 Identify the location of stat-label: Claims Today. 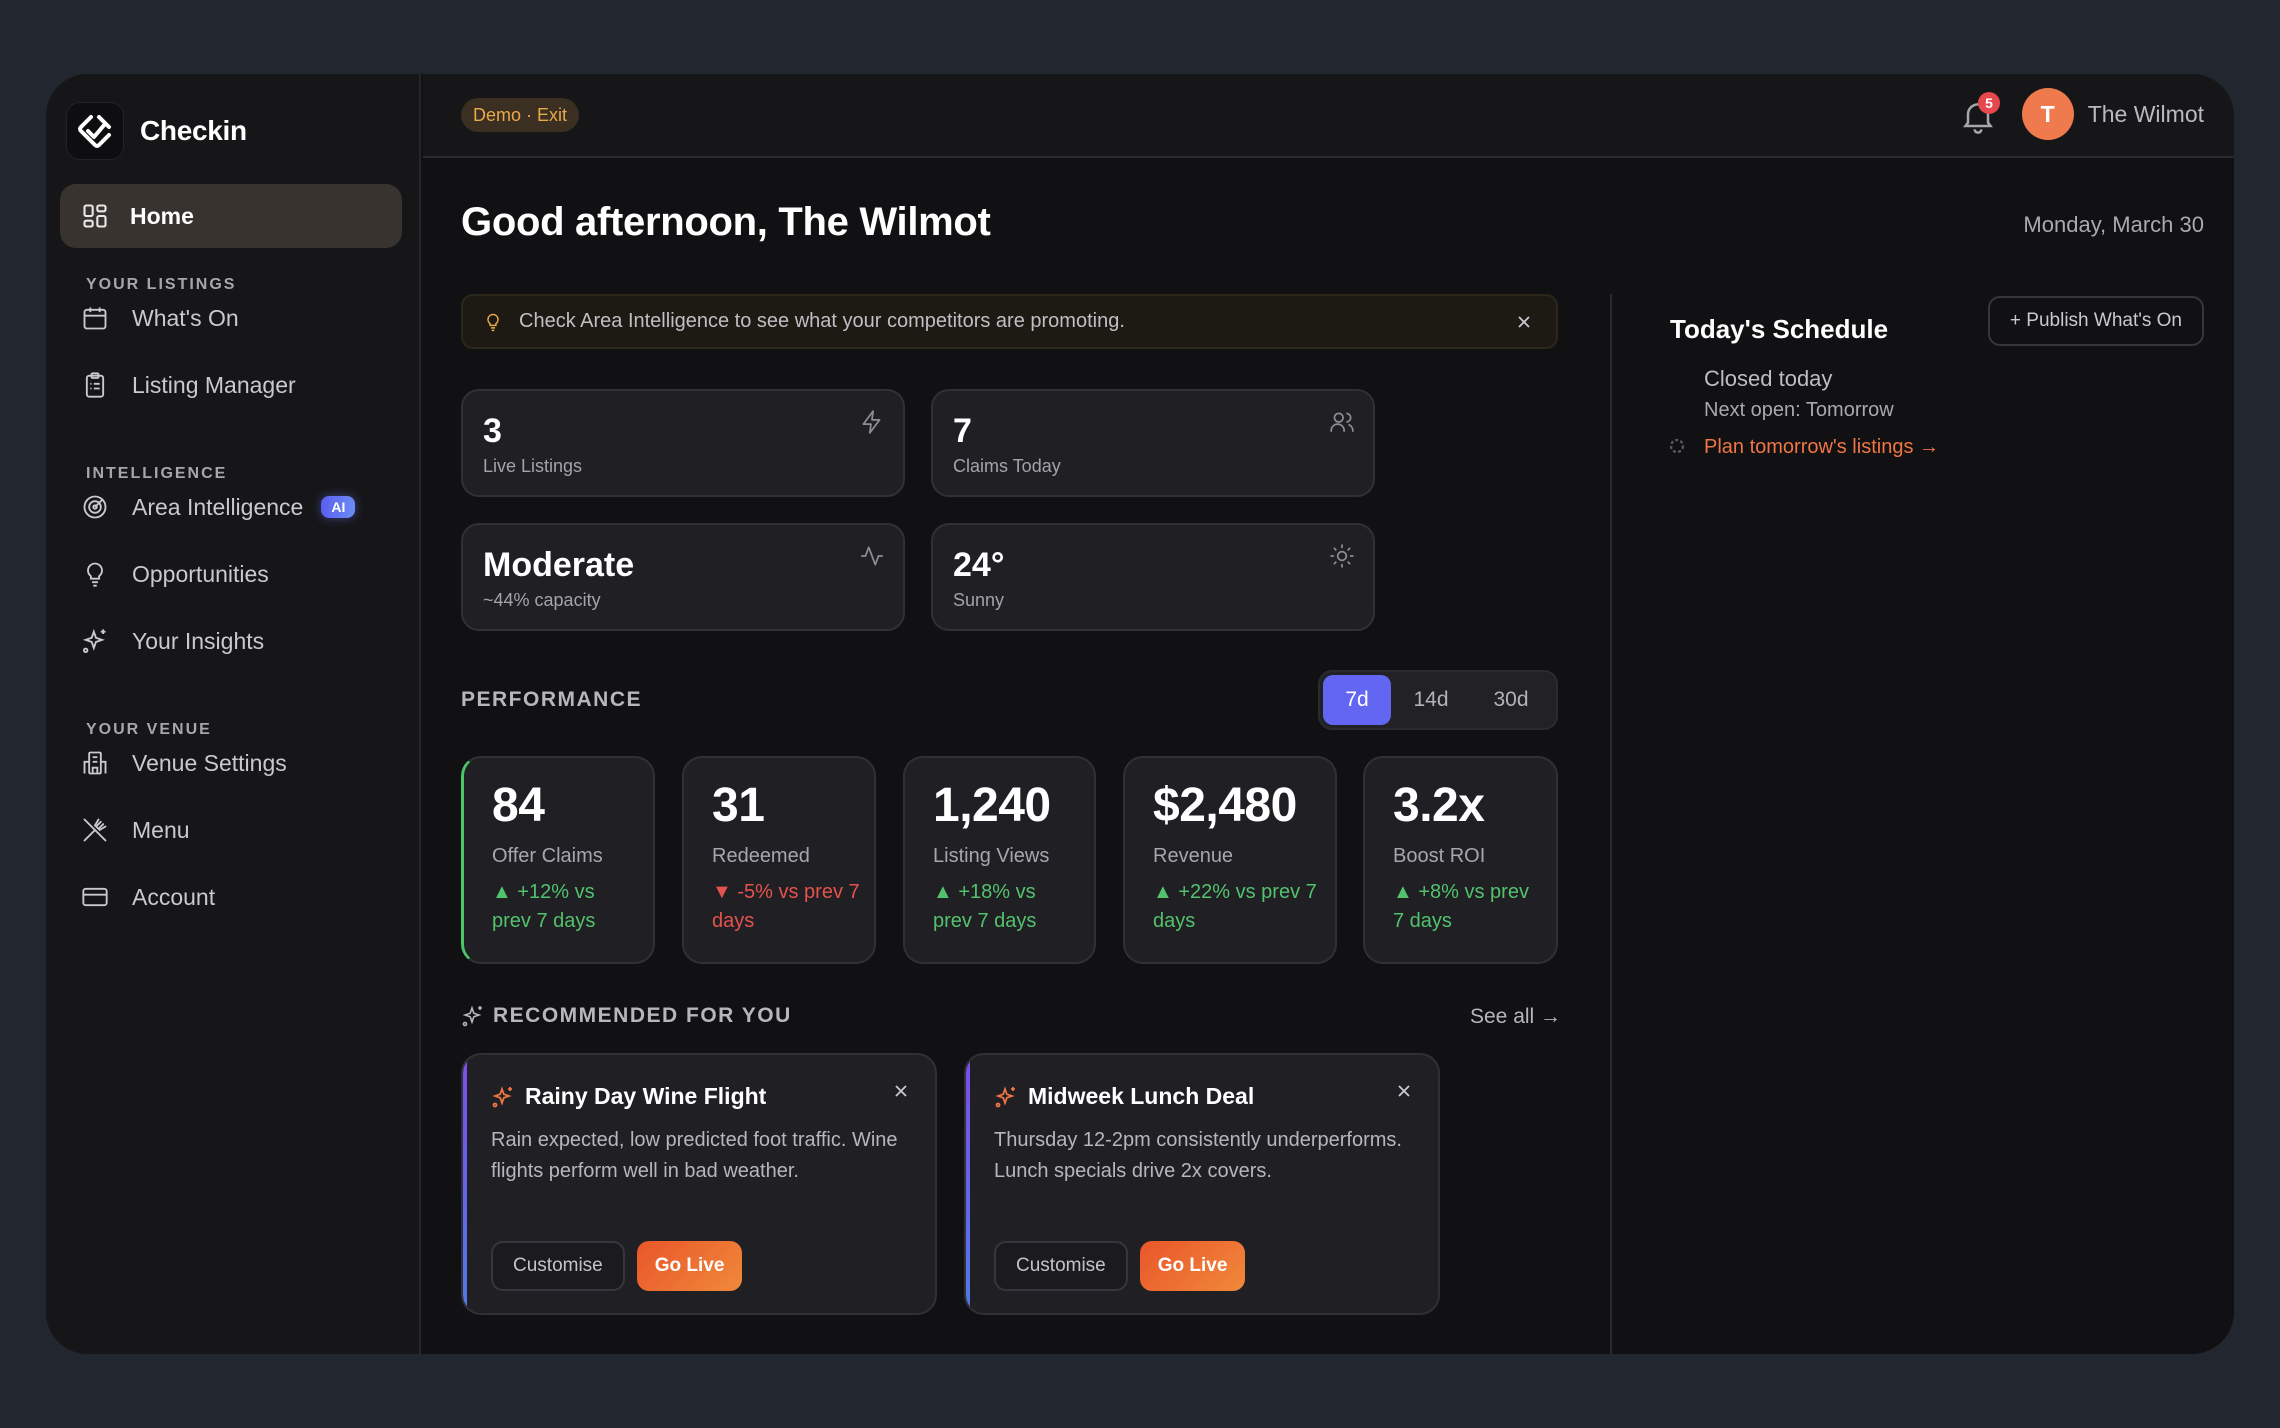
(1007, 466).